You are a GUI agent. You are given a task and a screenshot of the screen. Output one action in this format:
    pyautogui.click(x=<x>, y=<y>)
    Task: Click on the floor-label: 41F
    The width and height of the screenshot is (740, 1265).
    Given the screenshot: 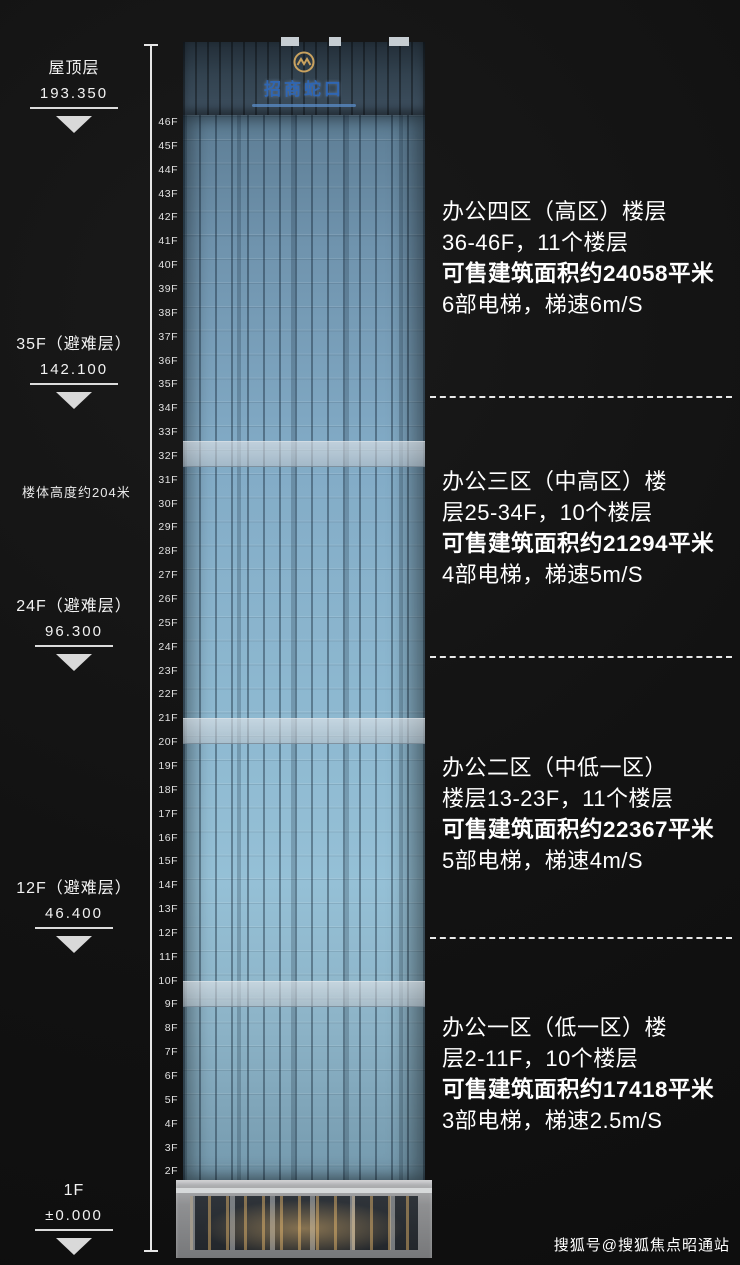 What is the action you would take?
    pyautogui.click(x=168, y=241)
    